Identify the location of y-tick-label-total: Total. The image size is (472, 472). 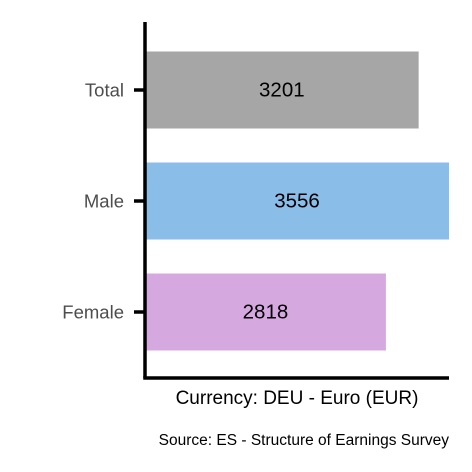
(104, 90).